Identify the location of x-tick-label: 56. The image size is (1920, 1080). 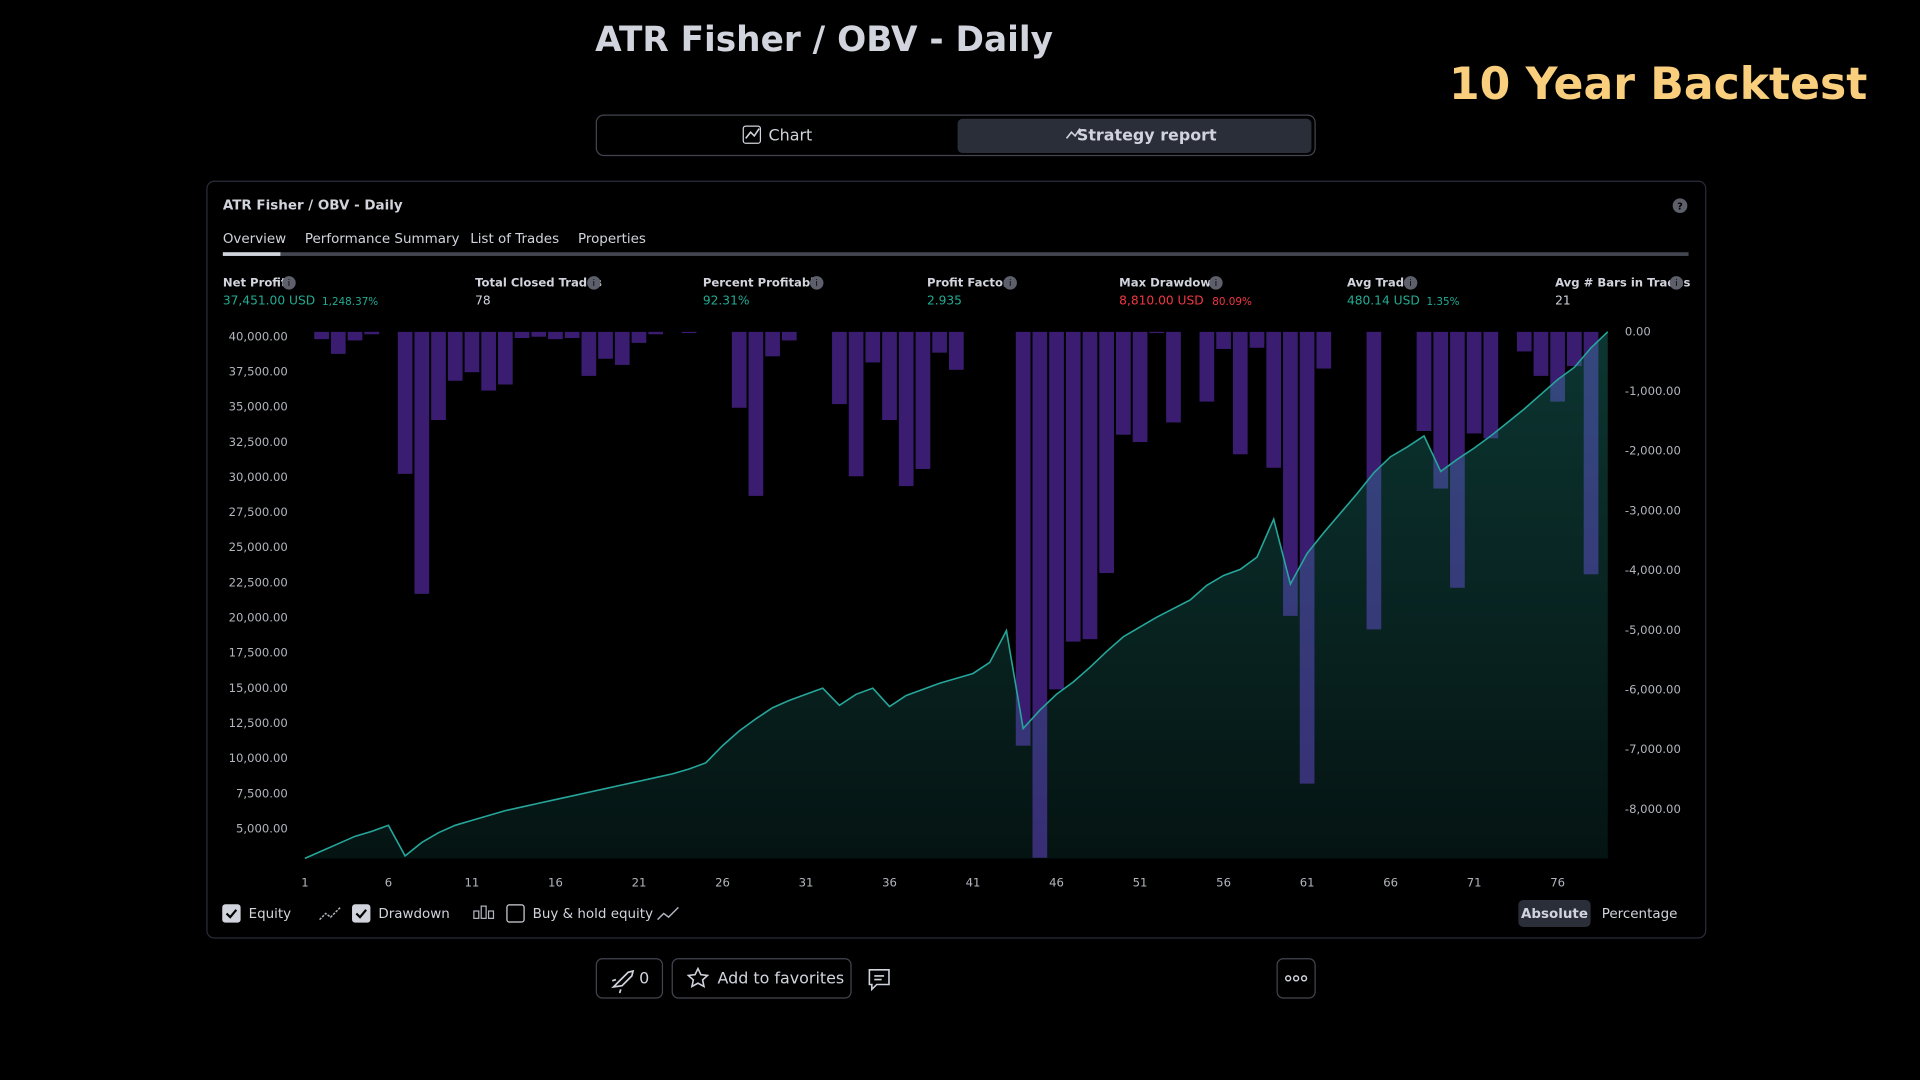
(1223, 882).